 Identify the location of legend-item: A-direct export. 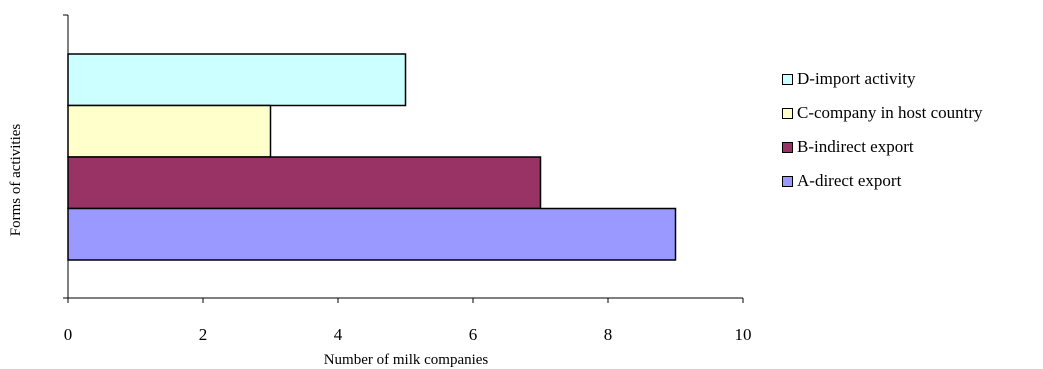
(882, 180).